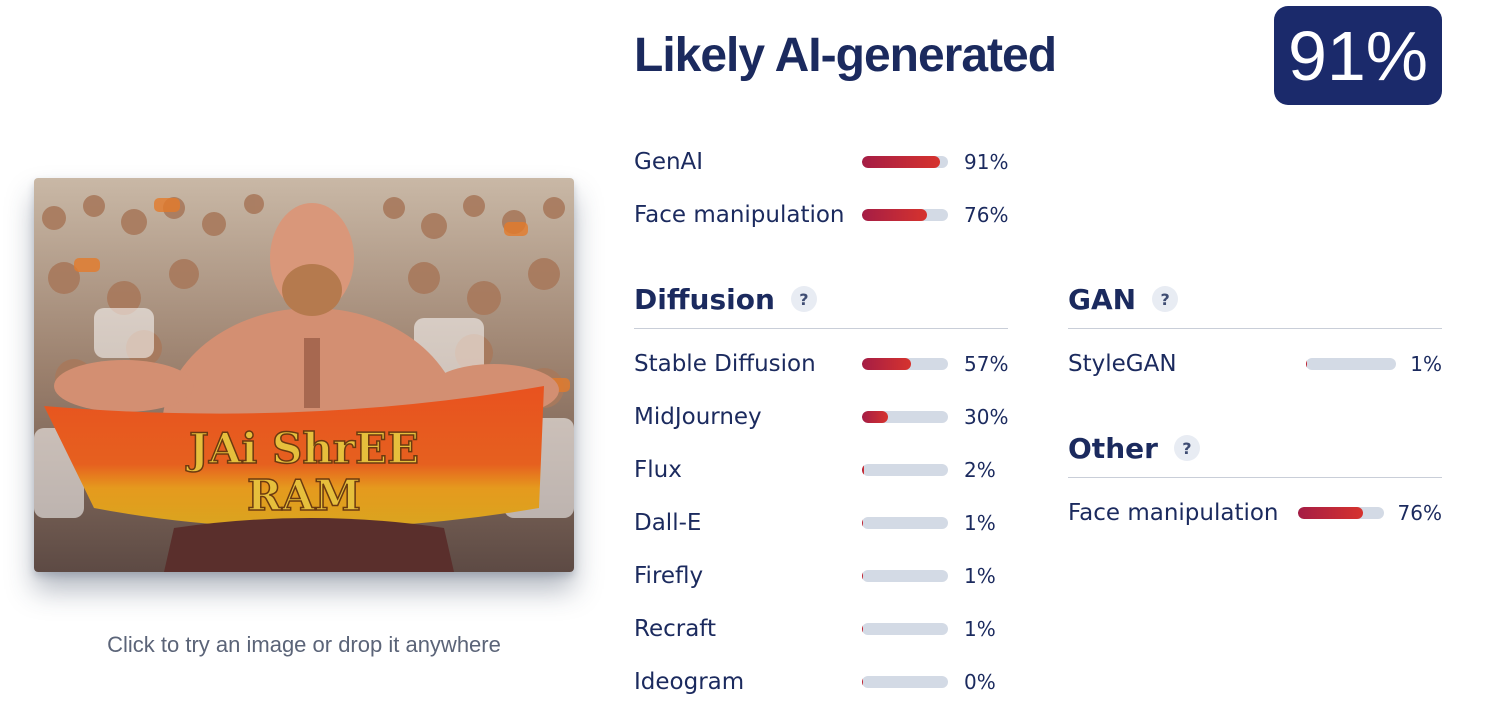 Image resolution: width=1492 pixels, height=701 pixels. I want to click on row-label: StyleGAN, so click(1122, 364).